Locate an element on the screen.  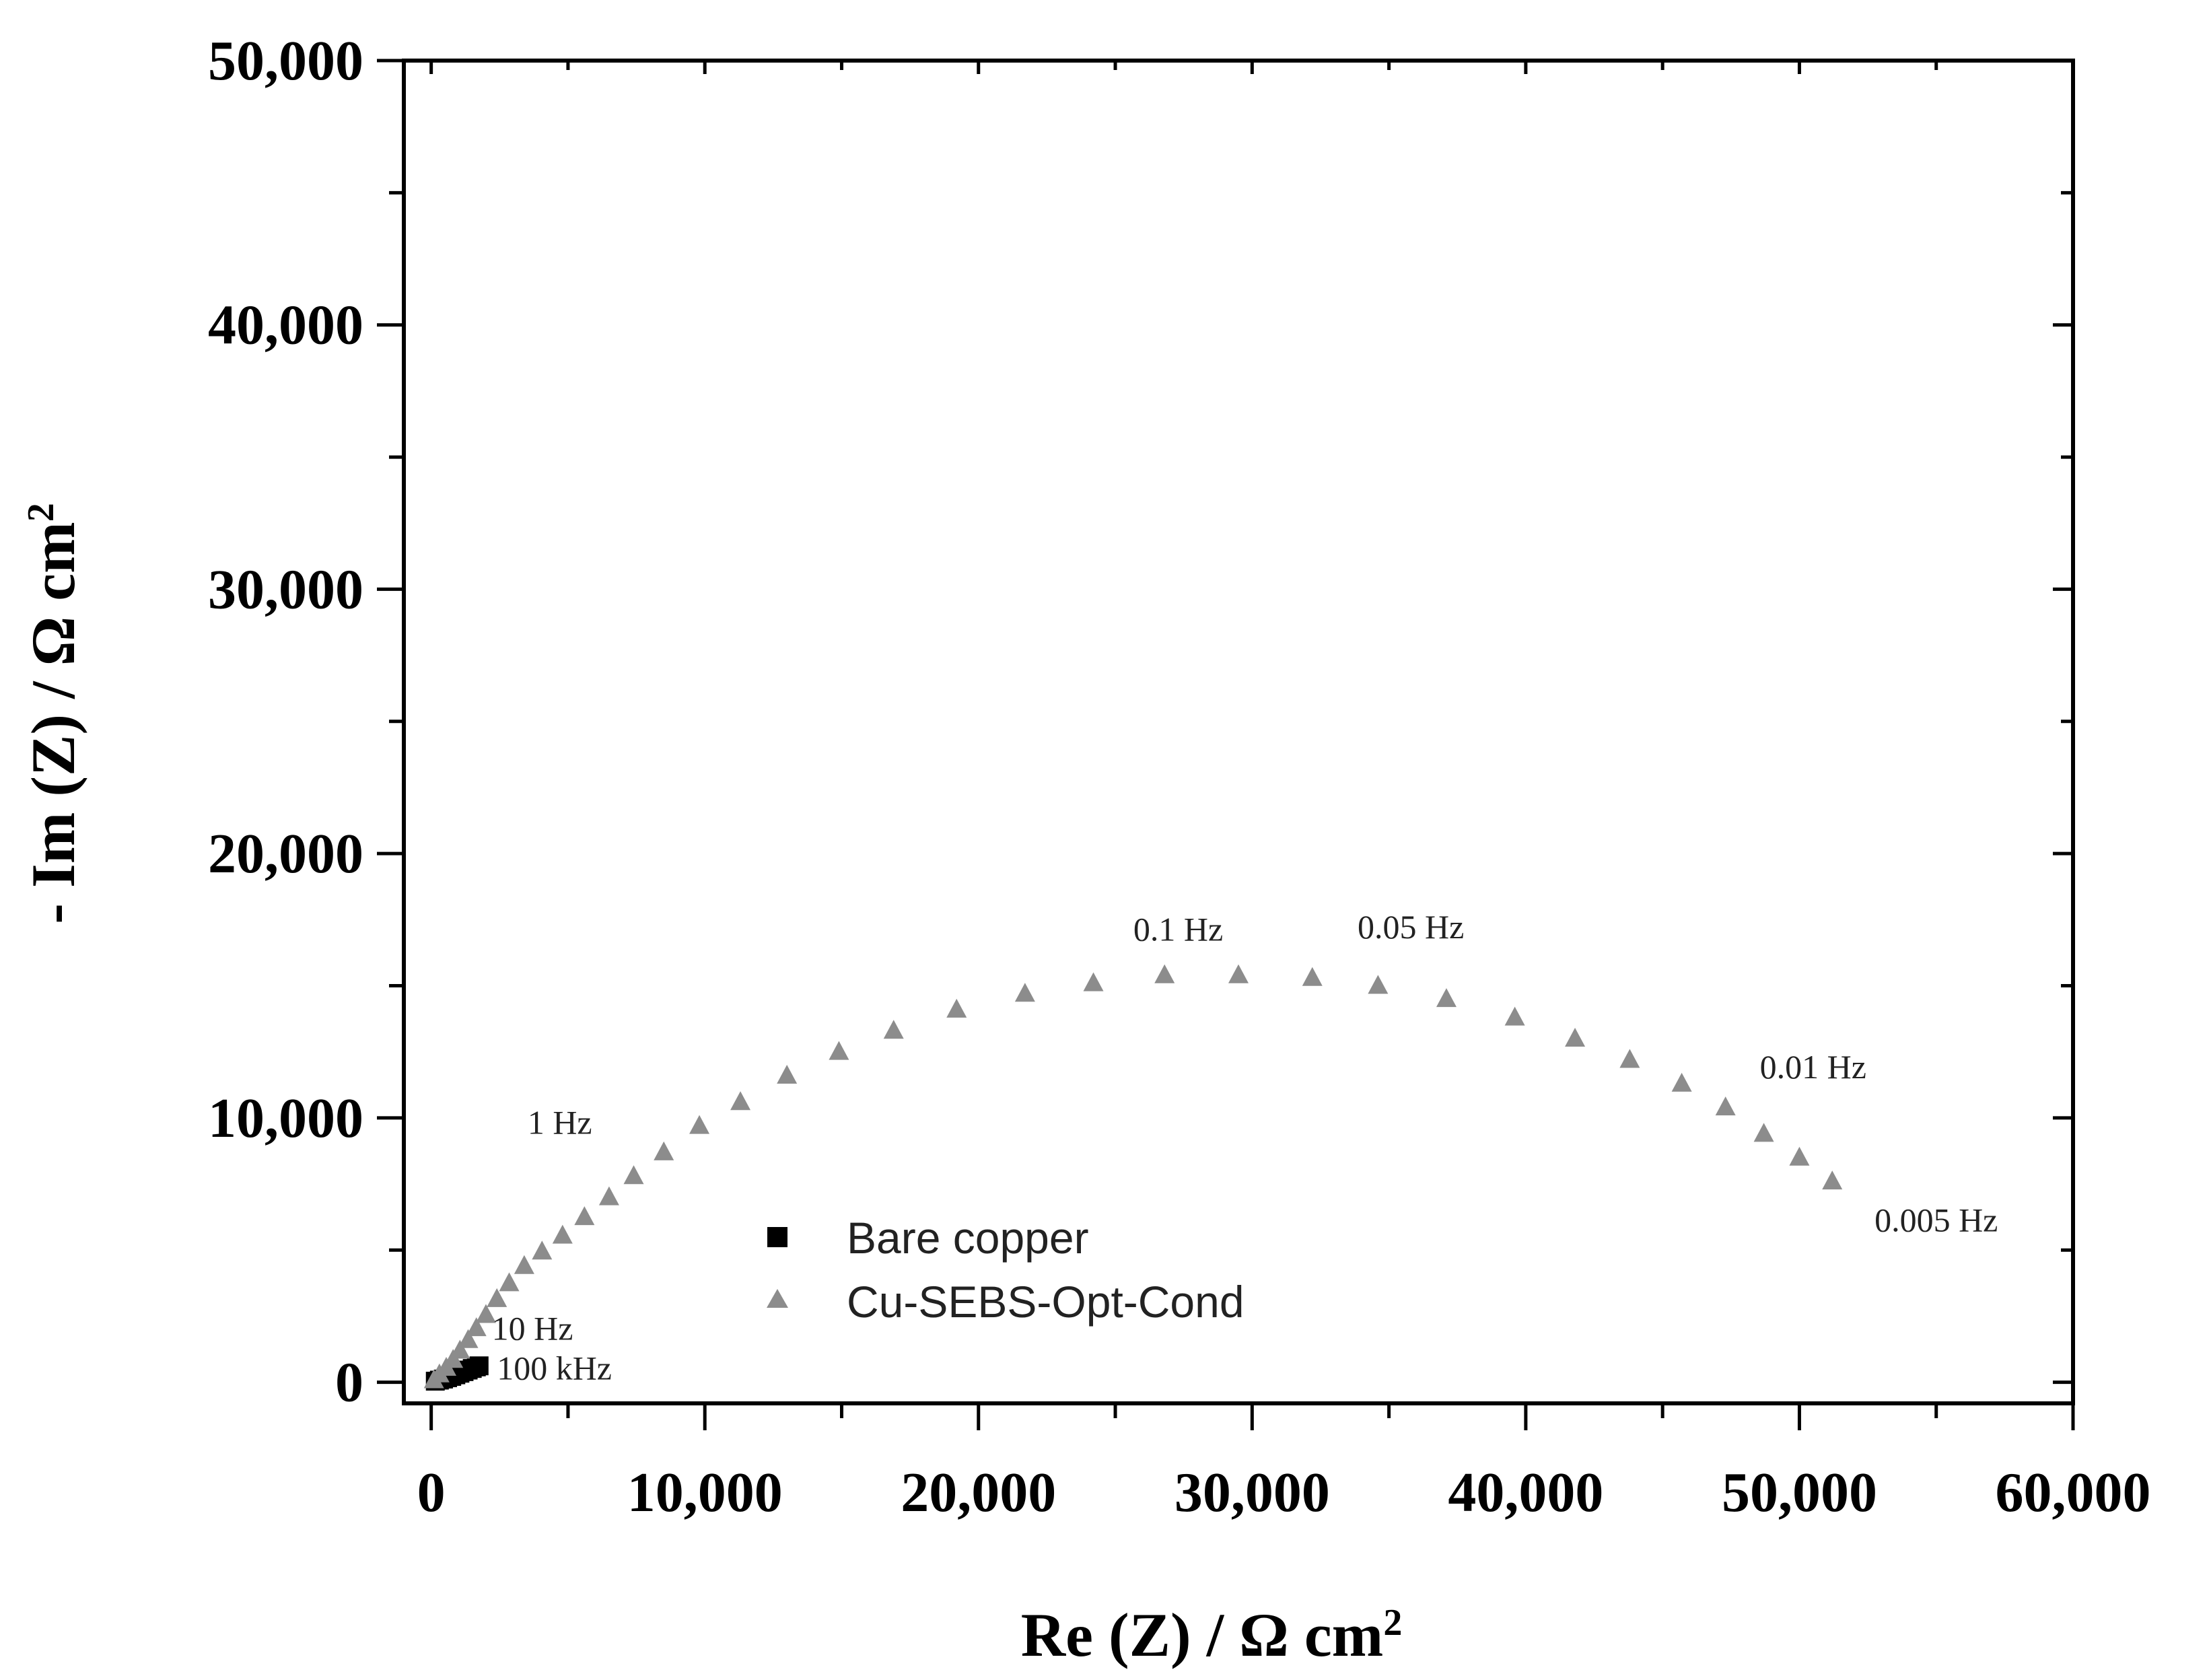
legend-label-bare-copper: Bare copper is located at coordinates (968, 1238).